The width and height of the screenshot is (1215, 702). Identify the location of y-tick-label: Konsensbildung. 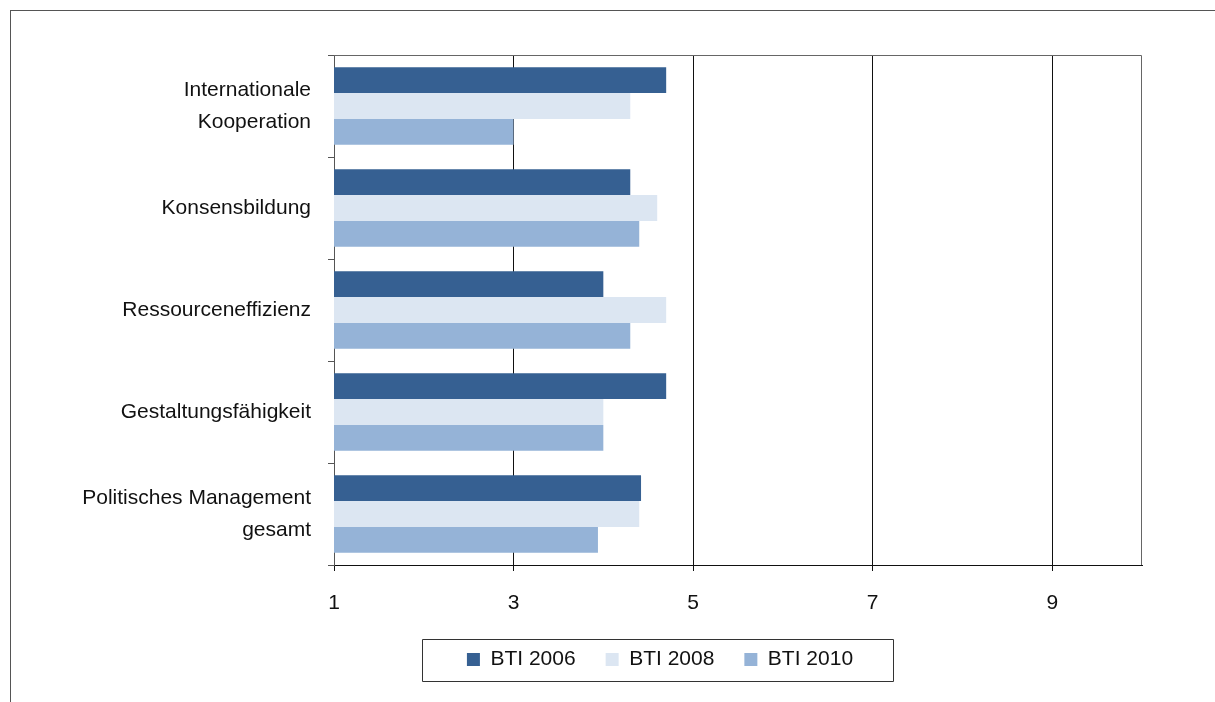
(236, 206).